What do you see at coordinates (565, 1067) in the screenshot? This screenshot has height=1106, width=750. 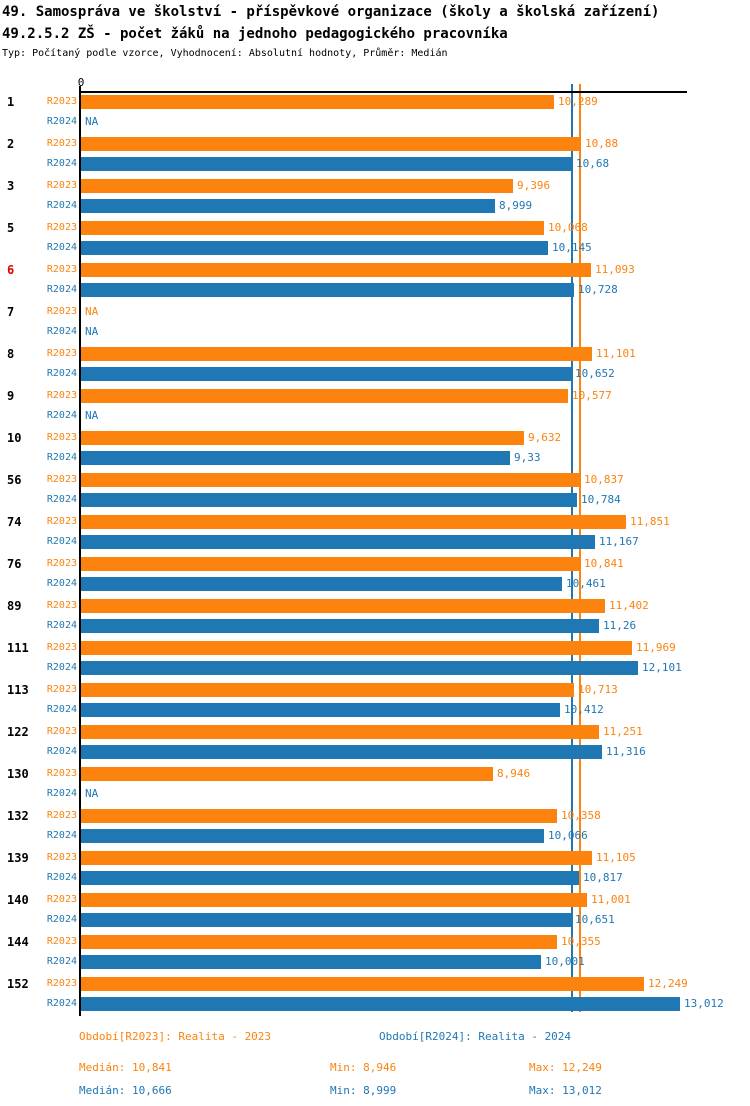 I see `stat-max-r2023: Max: 12,249` at bounding box center [565, 1067].